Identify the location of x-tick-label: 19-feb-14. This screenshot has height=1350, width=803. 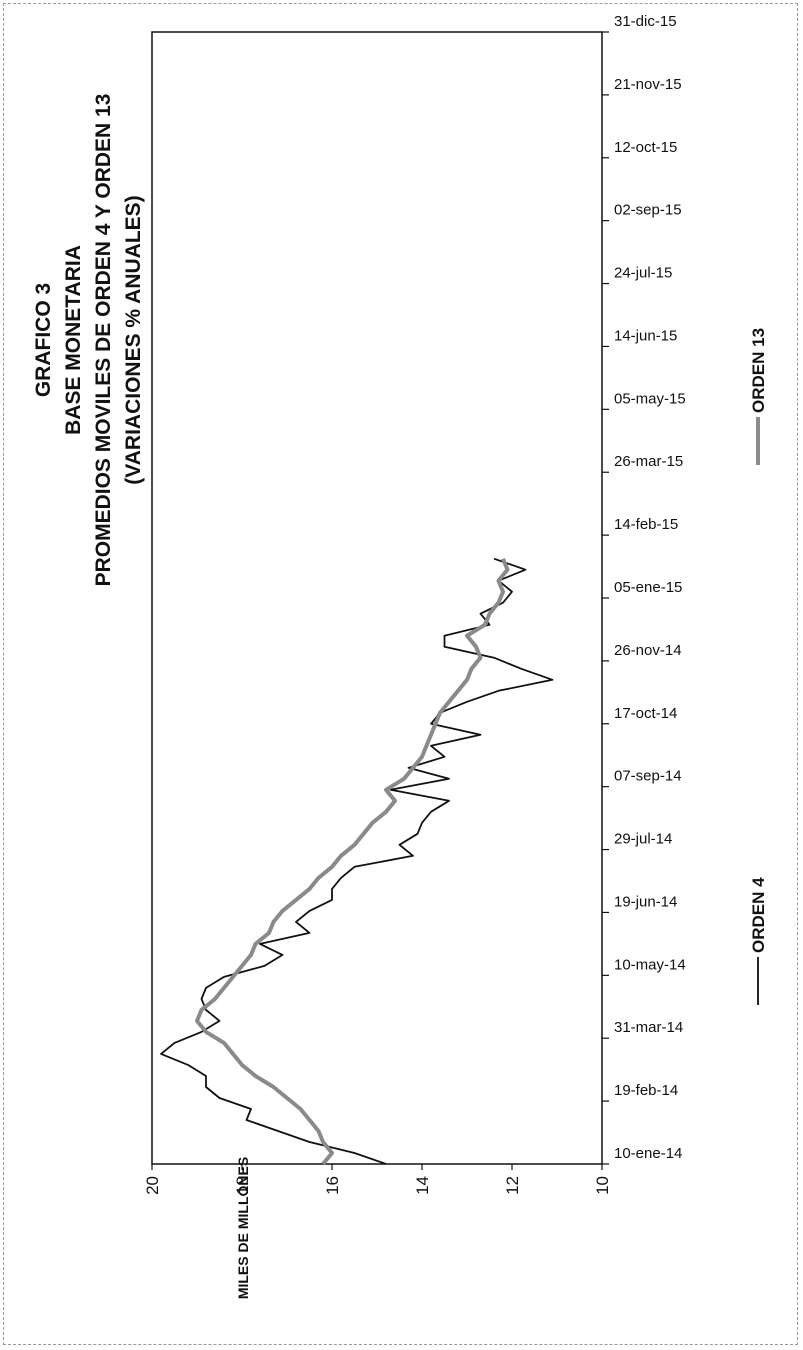
(646, 1090).